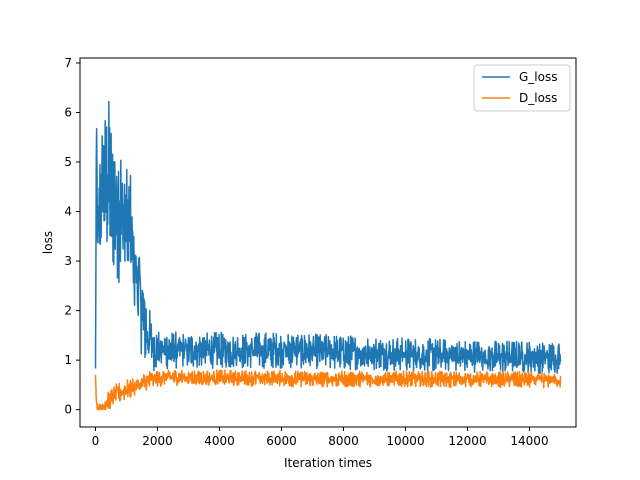 The width and height of the screenshot is (640, 480). Describe the element at coordinates (68, 63) in the screenshot. I see `y-tick-label: 7` at that location.